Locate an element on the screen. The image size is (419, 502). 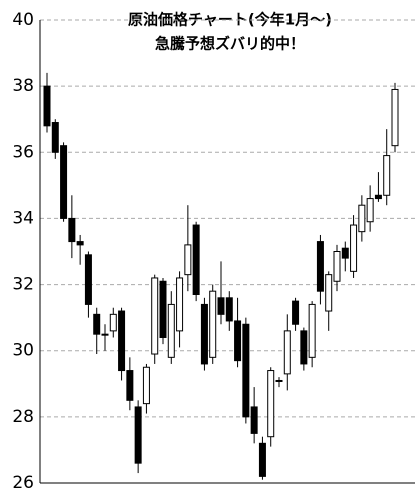
y-tick-label: 38 is located at coordinates (23, 86).